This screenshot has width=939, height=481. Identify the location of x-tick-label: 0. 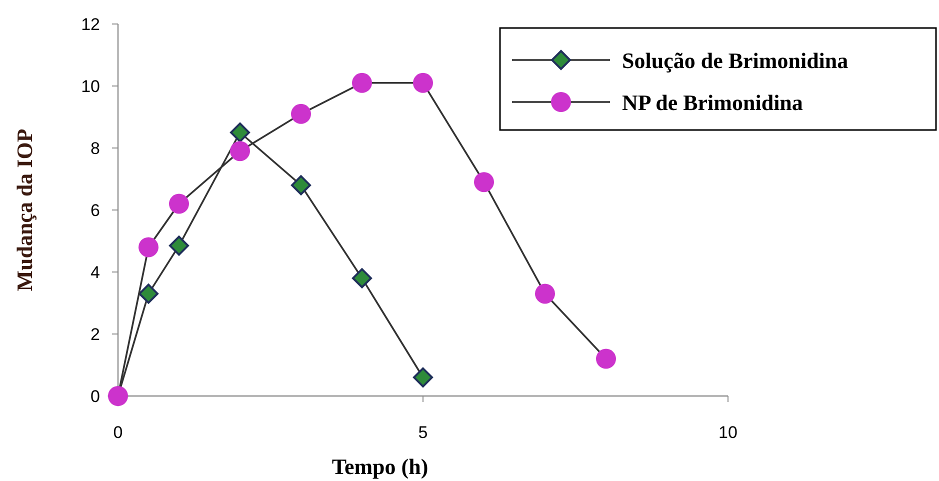
(118, 432).